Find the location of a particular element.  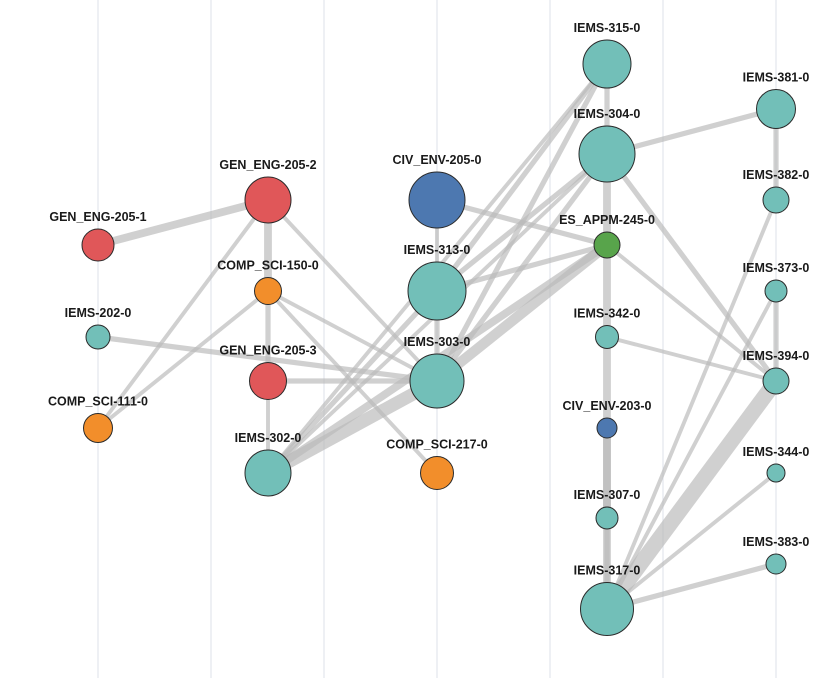

node-label-IEMS-373-0: IEMS-373-0 is located at coordinates (776, 268).